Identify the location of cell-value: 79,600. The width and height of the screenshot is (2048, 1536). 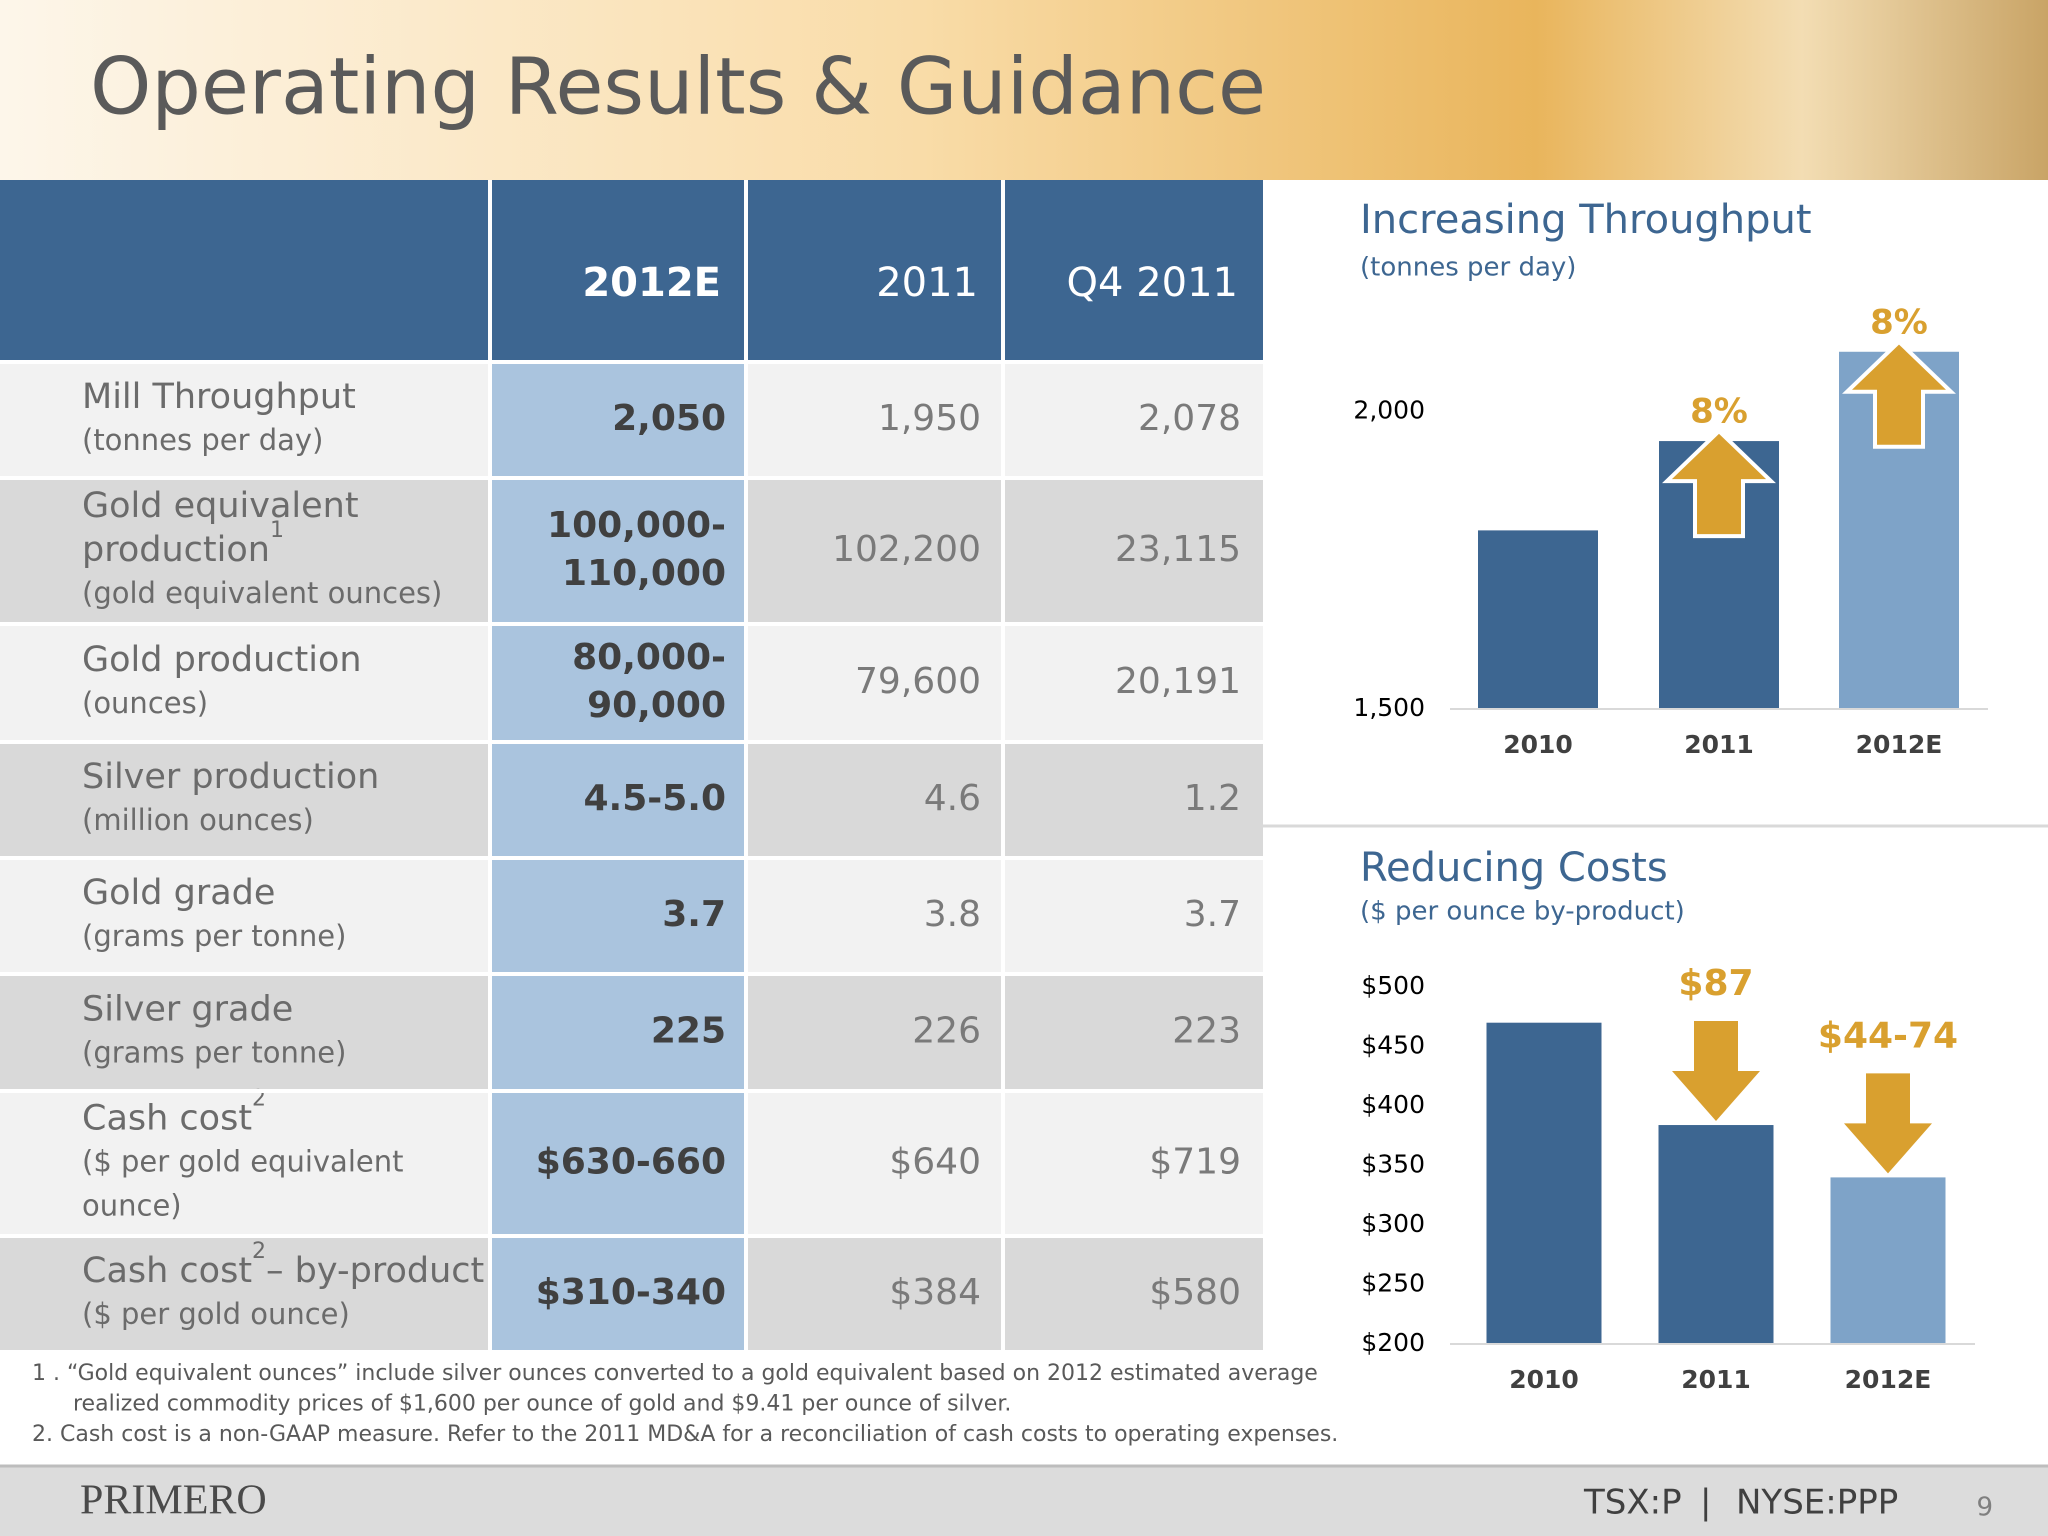
(918, 681).